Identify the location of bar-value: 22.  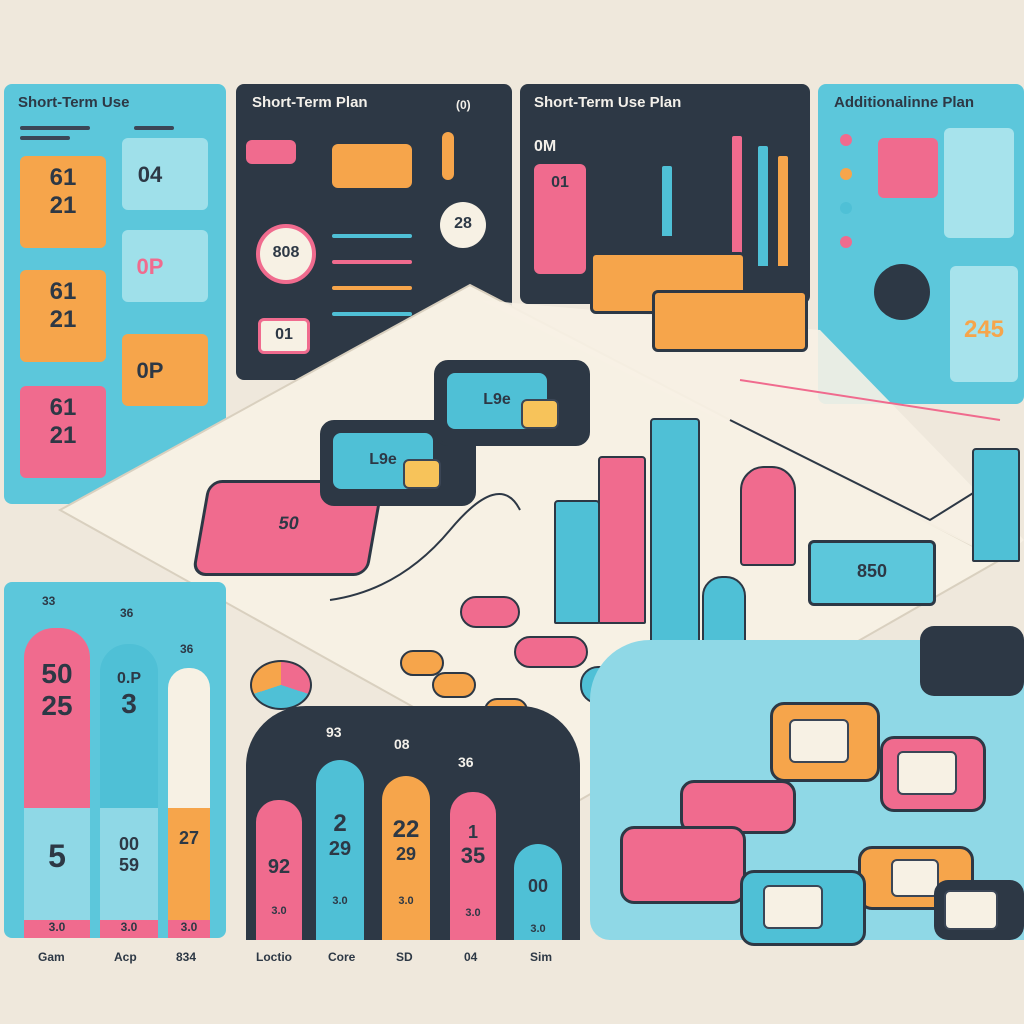
(406, 829).